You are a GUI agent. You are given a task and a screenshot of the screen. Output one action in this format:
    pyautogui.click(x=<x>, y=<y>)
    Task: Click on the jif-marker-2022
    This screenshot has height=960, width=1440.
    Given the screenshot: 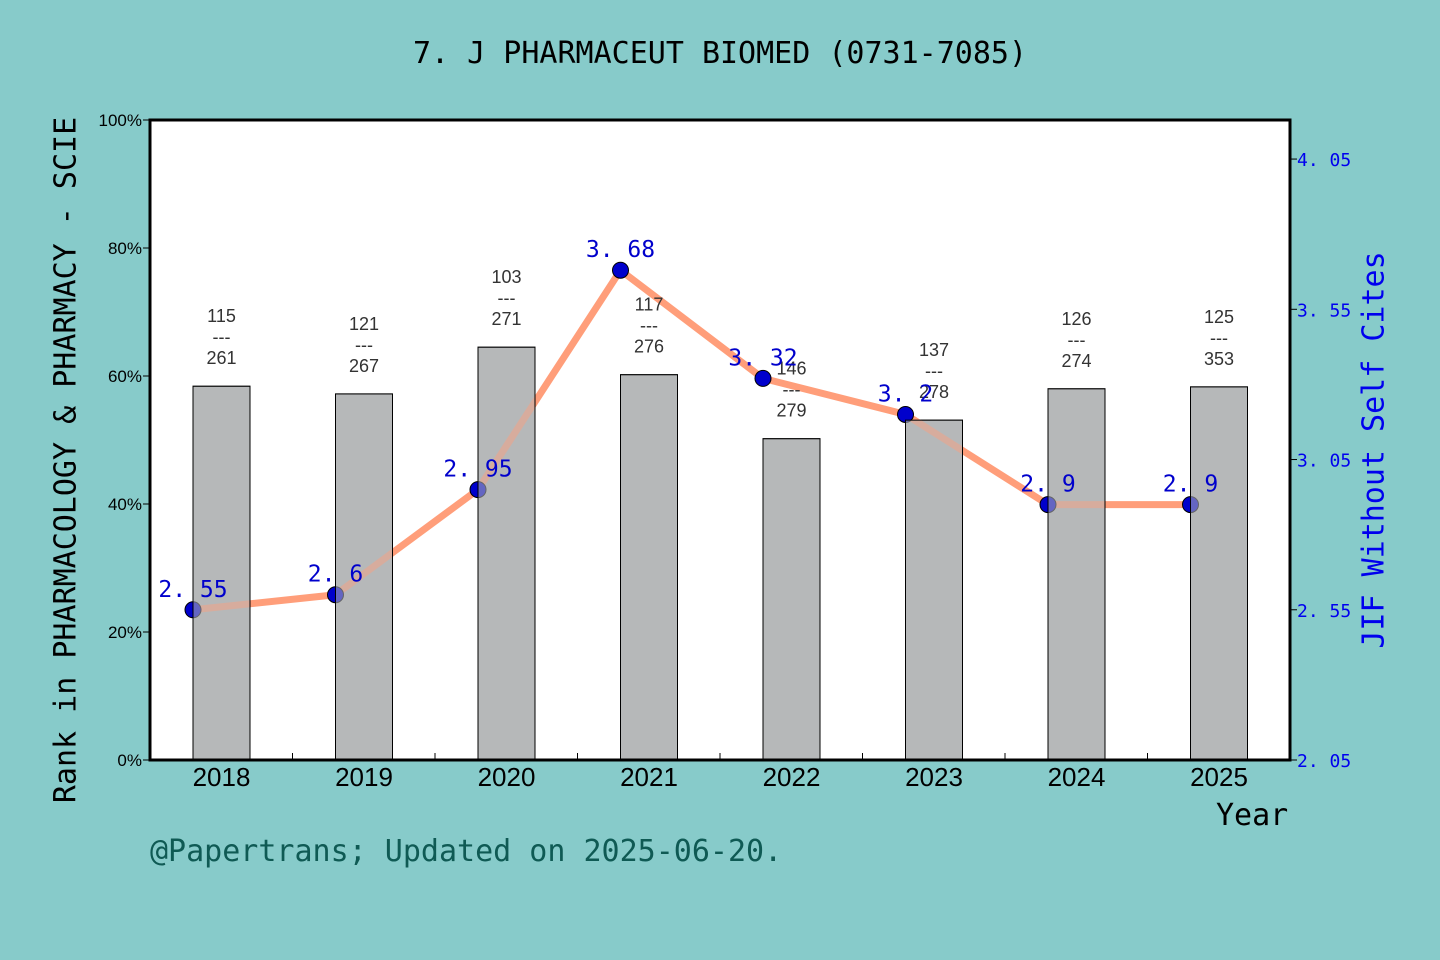 What is the action you would take?
    pyautogui.click(x=763, y=378)
    